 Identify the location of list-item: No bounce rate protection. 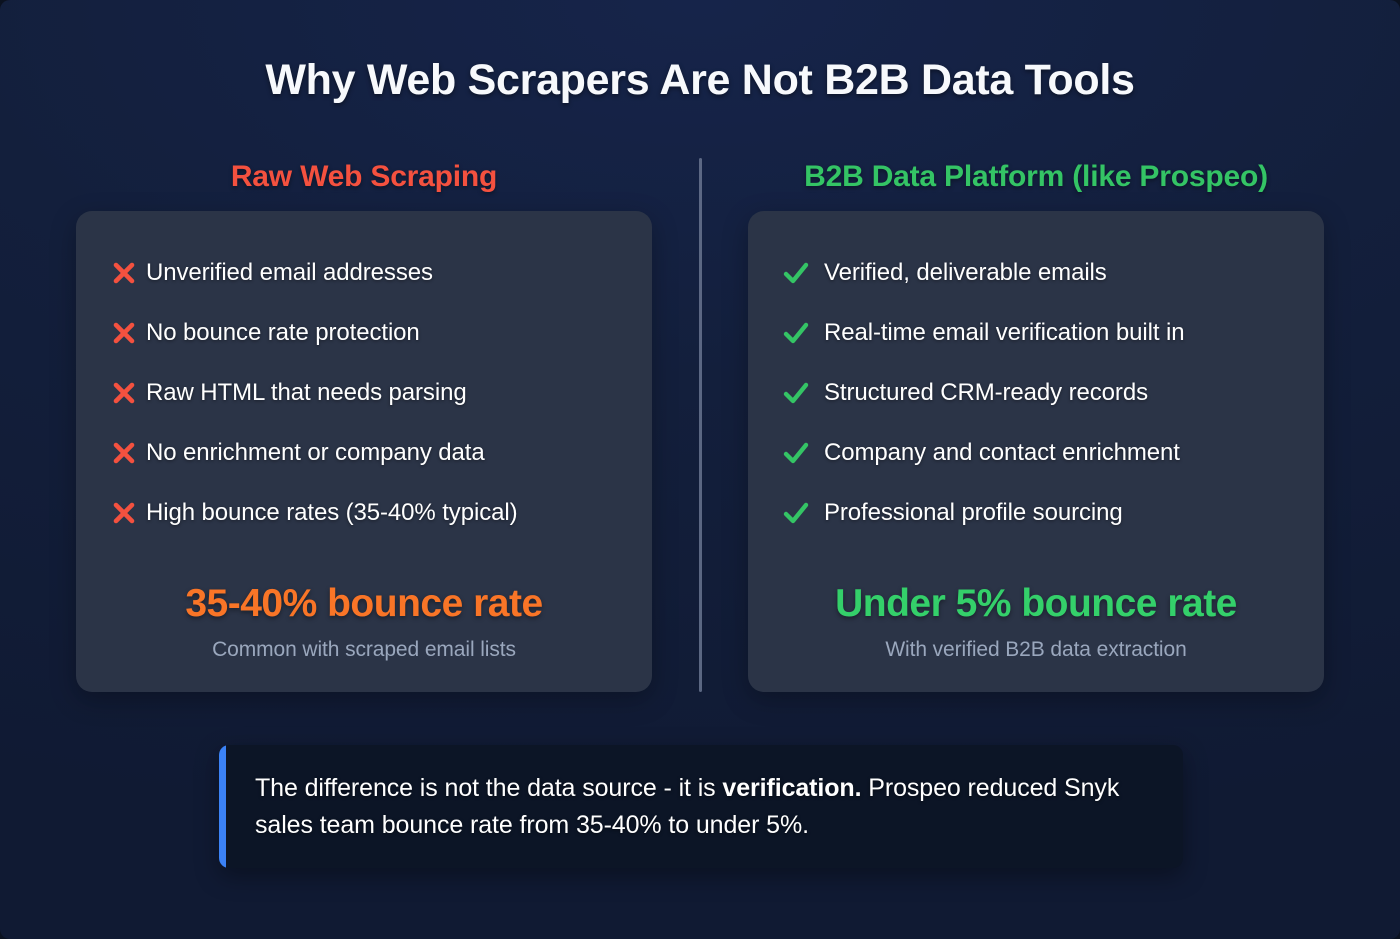
(364, 333).